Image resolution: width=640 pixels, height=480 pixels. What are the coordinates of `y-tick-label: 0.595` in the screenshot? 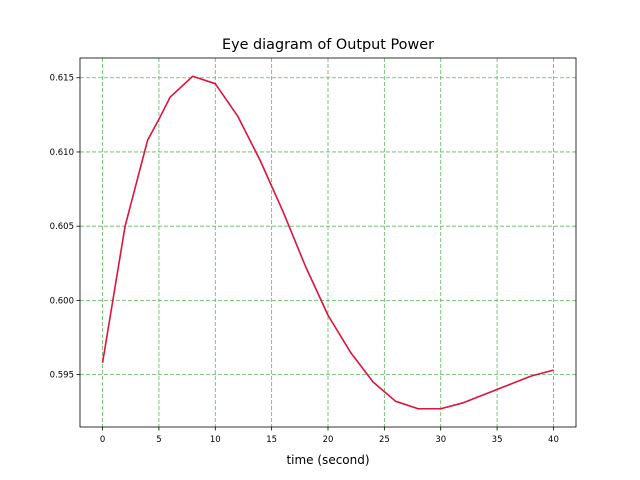 It's located at (62, 376).